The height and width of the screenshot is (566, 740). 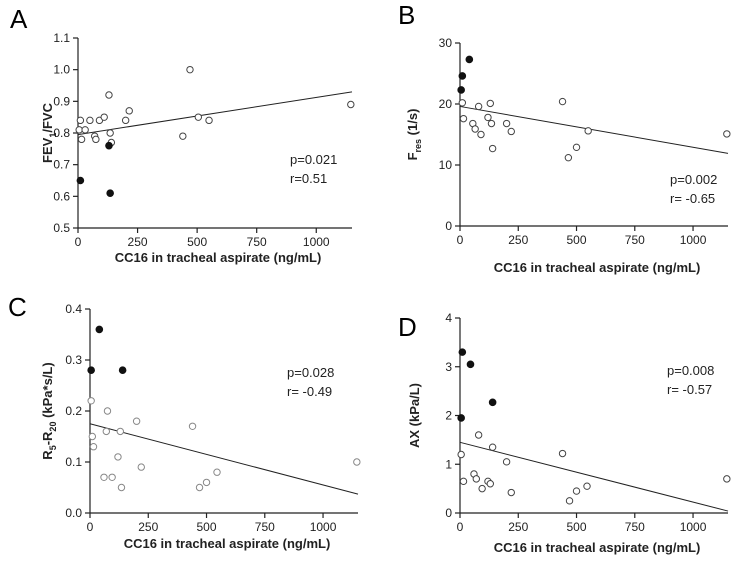 I want to click on y-tick-label: 0.0, so click(x=73, y=513).